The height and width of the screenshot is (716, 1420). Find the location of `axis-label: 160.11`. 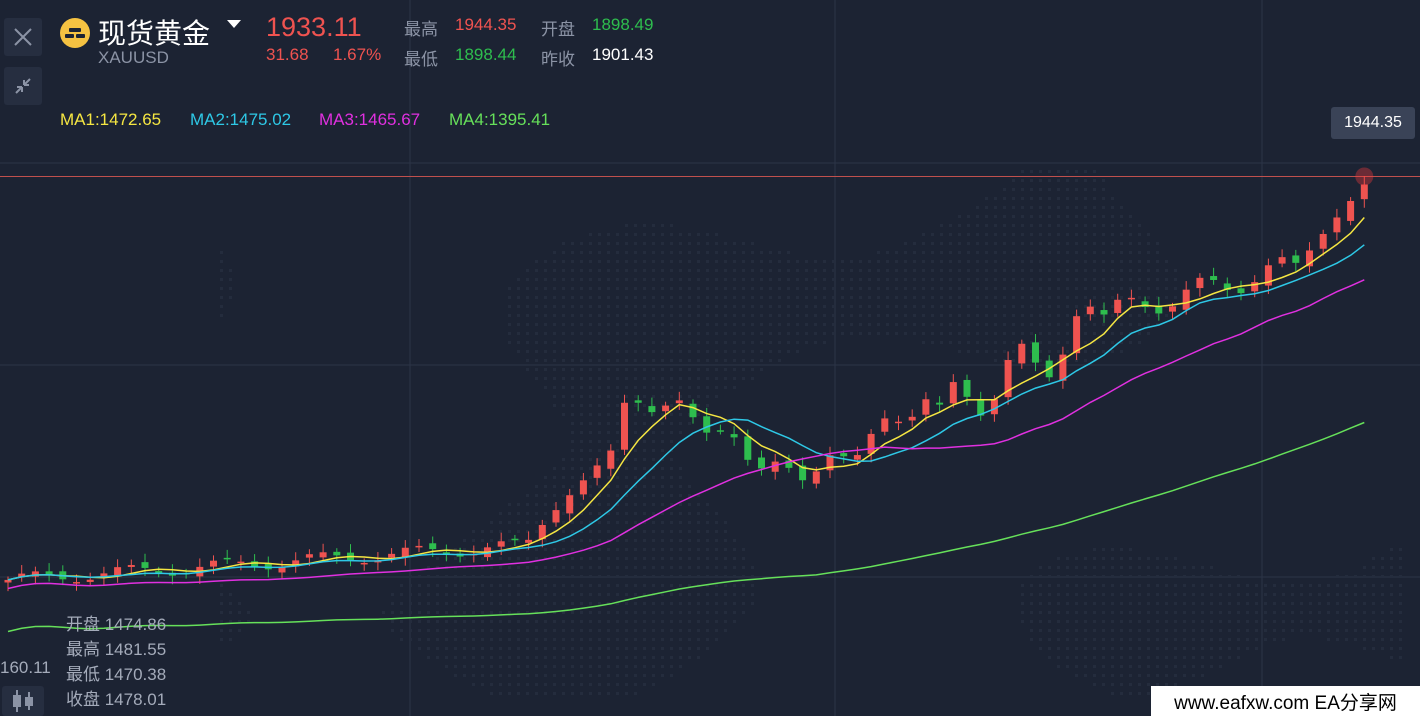

axis-label: 160.11 is located at coordinates (25, 667).